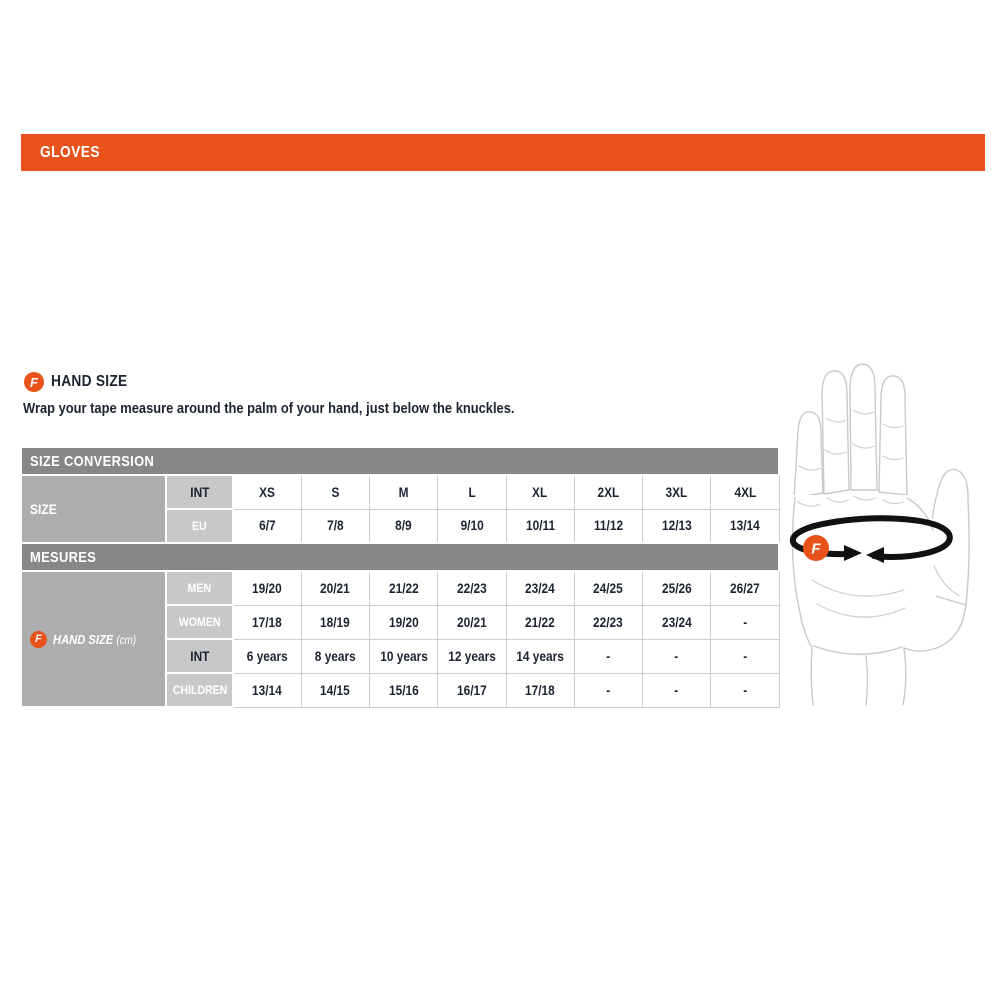 This screenshot has width=1000, height=1000. Describe the element at coordinates (199, 622) in the screenshot. I see `measure-sublabel-women: WOMEN` at that location.